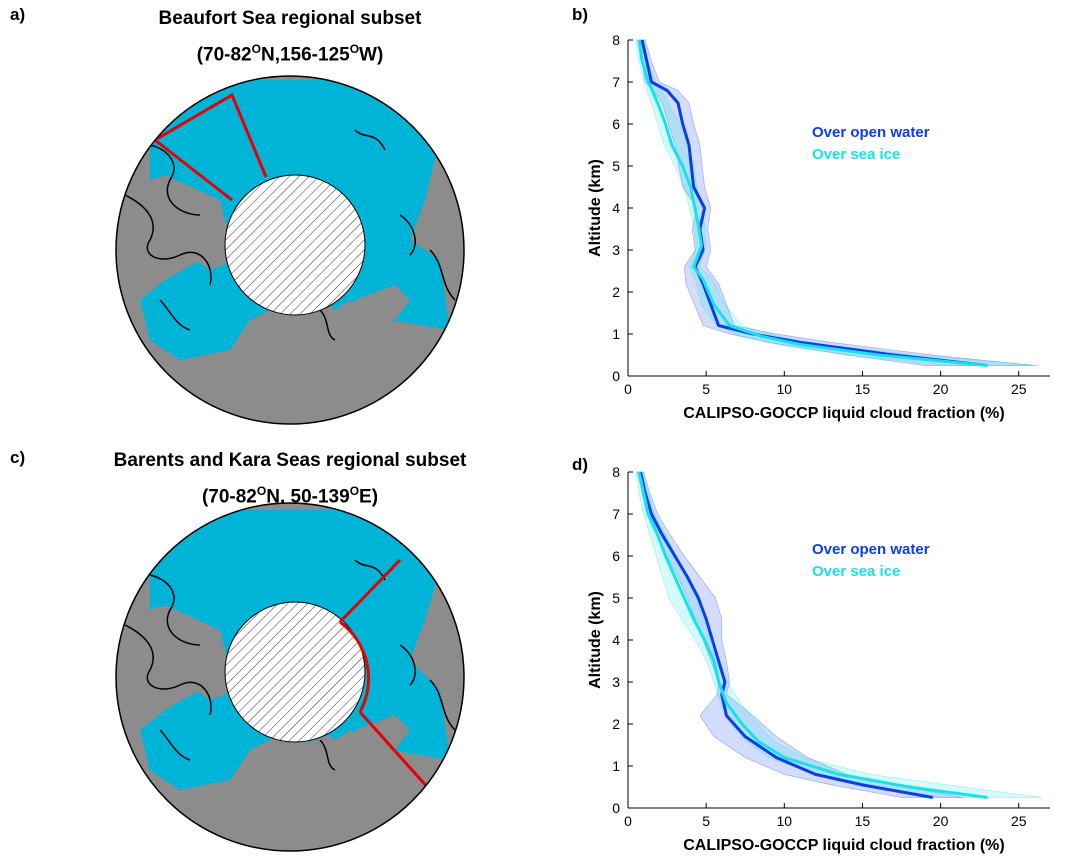 The width and height of the screenshot is (1071, 860). Describe the element at coordinates (290, 54) in the screenshot. I see `map-a-subtitle: (70-82ON,156-125OW)` at that location.